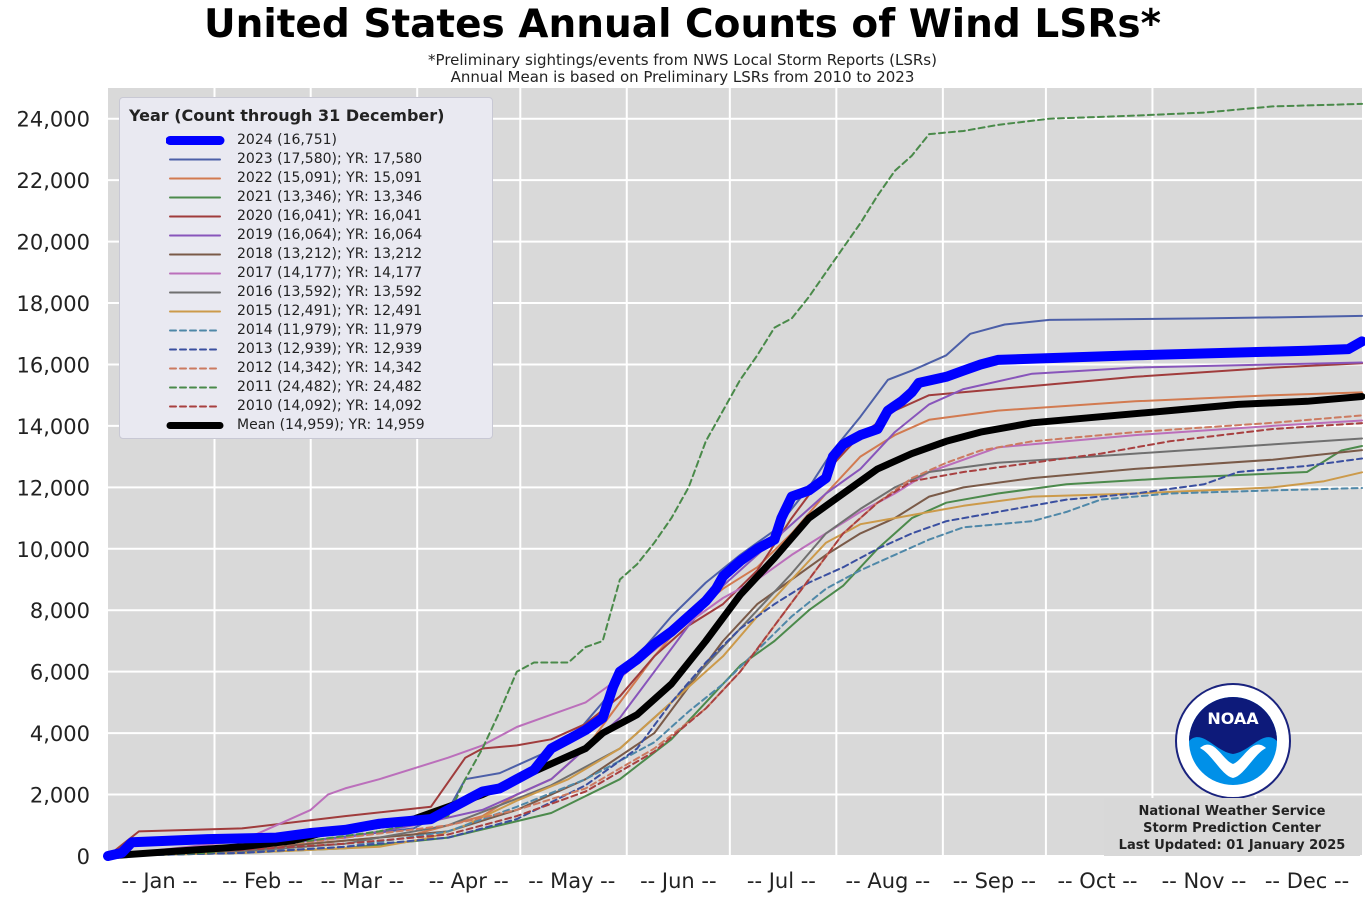  What do you see at coordinates (330, 406) in the screenshot?
I see `legend-label: 2010 (14,092); YR: 14,092` at bounding box center [330, 406].